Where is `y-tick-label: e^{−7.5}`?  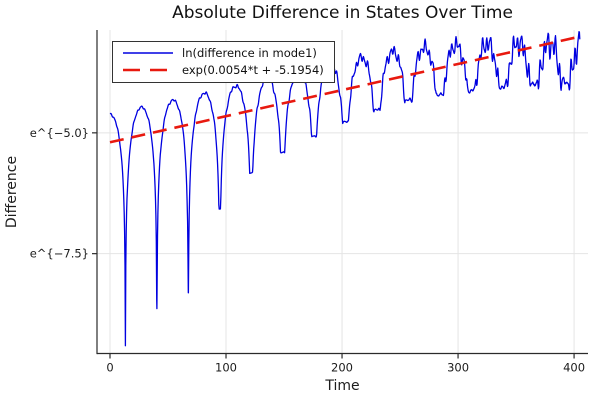 y-tick-label: e^{−7.5} is located at coordinates (59, 254).